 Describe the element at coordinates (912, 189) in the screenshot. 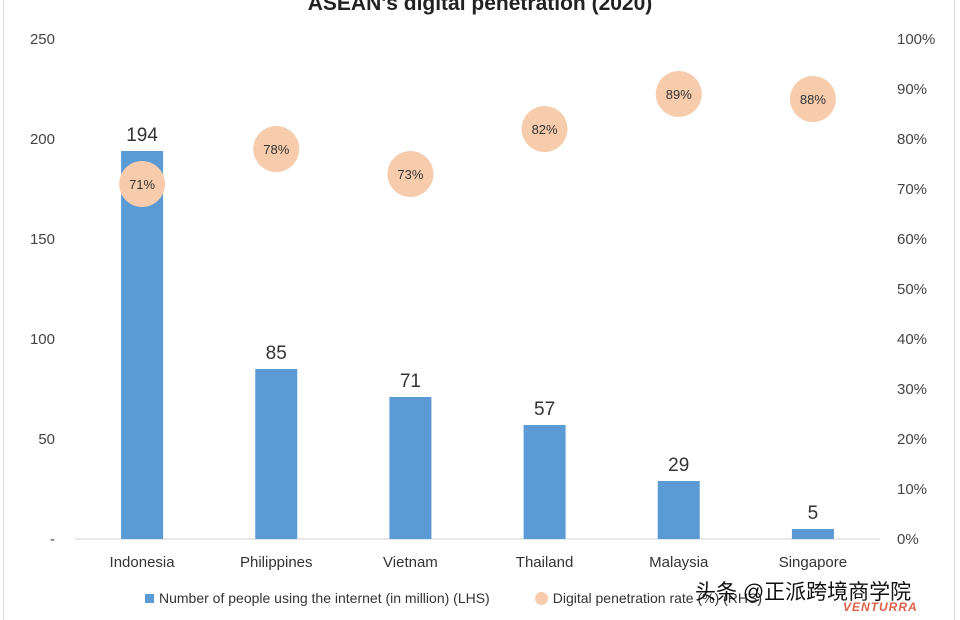

I see `right-axis-tick: 70%` at that location.